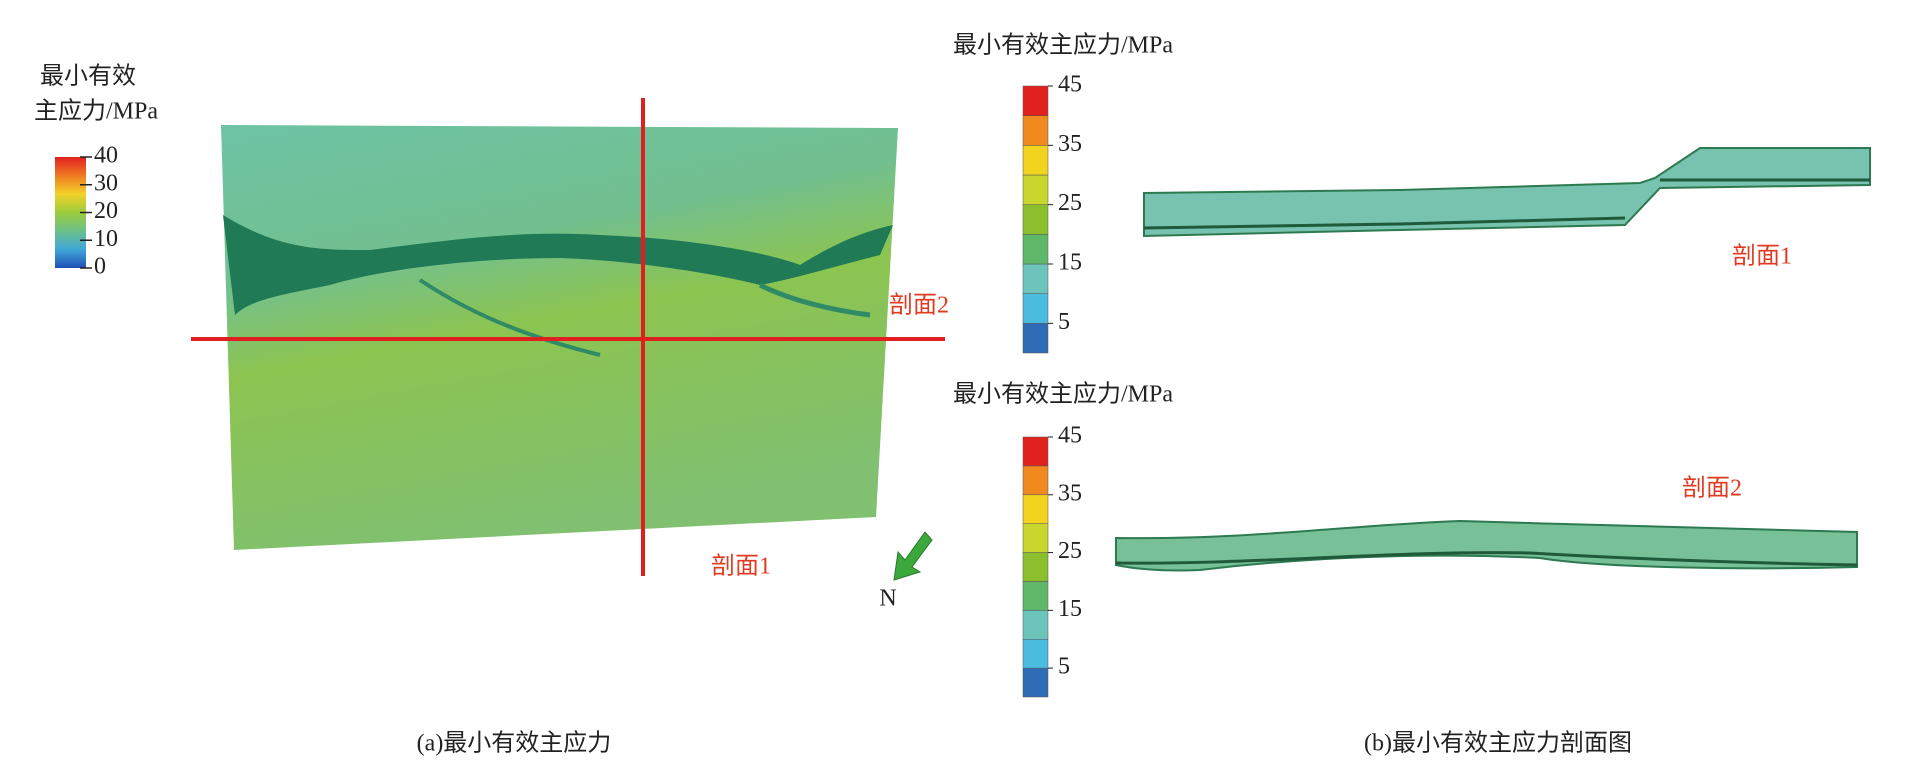 This screenshot has width=1908, height=780. I want to click on legend-title: 最小有效, so click(88, 76).